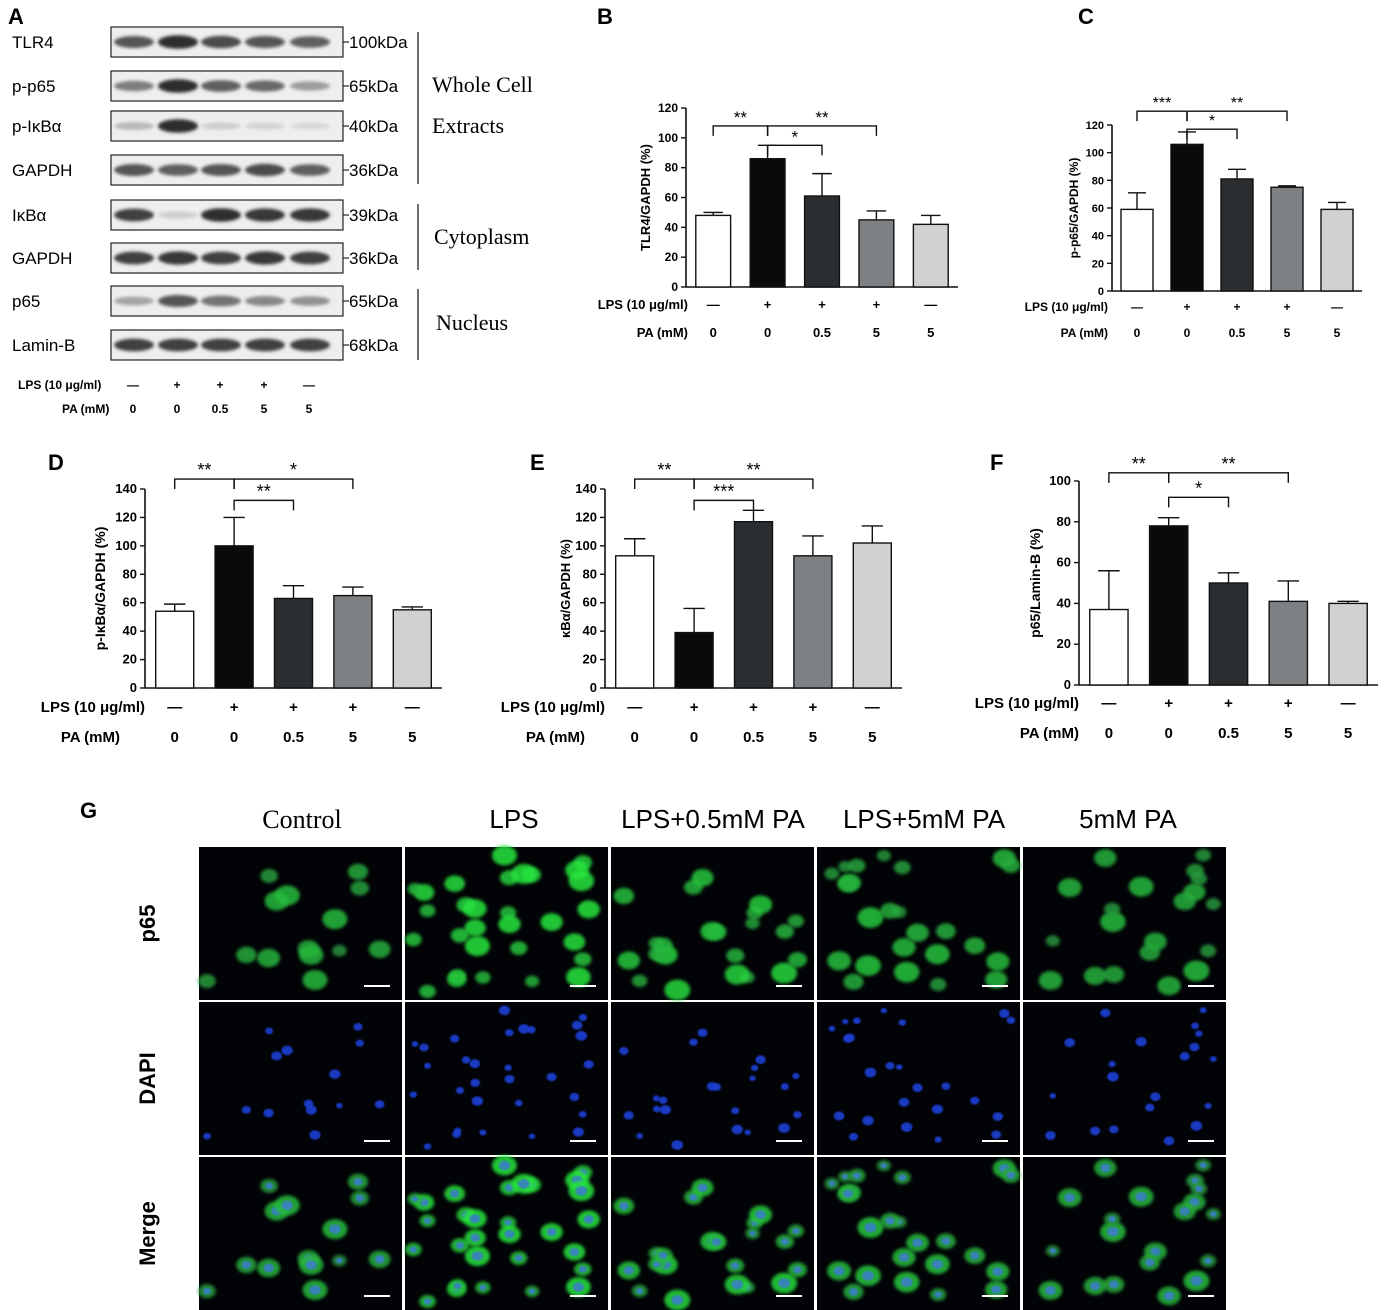 This screenshot has width=1385, height=1310. Describe the element at coordinates (713, 819) in the screenshot. I see `micro-column-title: LPS+0.5mM PA` at that location.